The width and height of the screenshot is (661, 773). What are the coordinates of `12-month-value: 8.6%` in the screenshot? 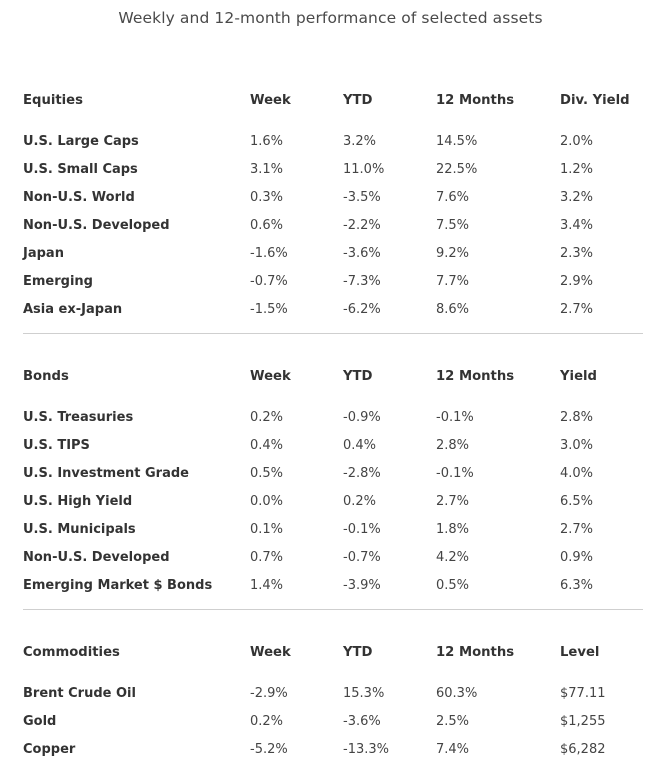 It's located at (453, 309).